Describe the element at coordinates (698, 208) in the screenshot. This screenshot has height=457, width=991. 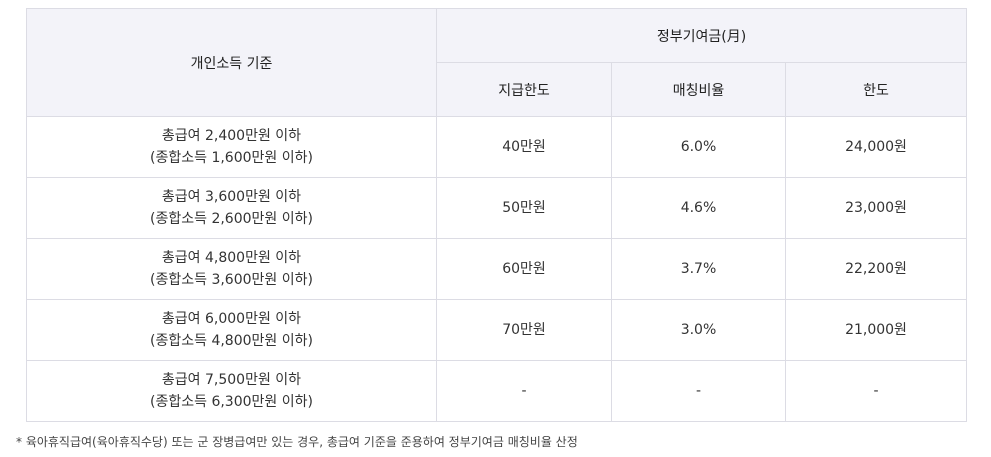
I see `value-cell: 4.6%` at that location.